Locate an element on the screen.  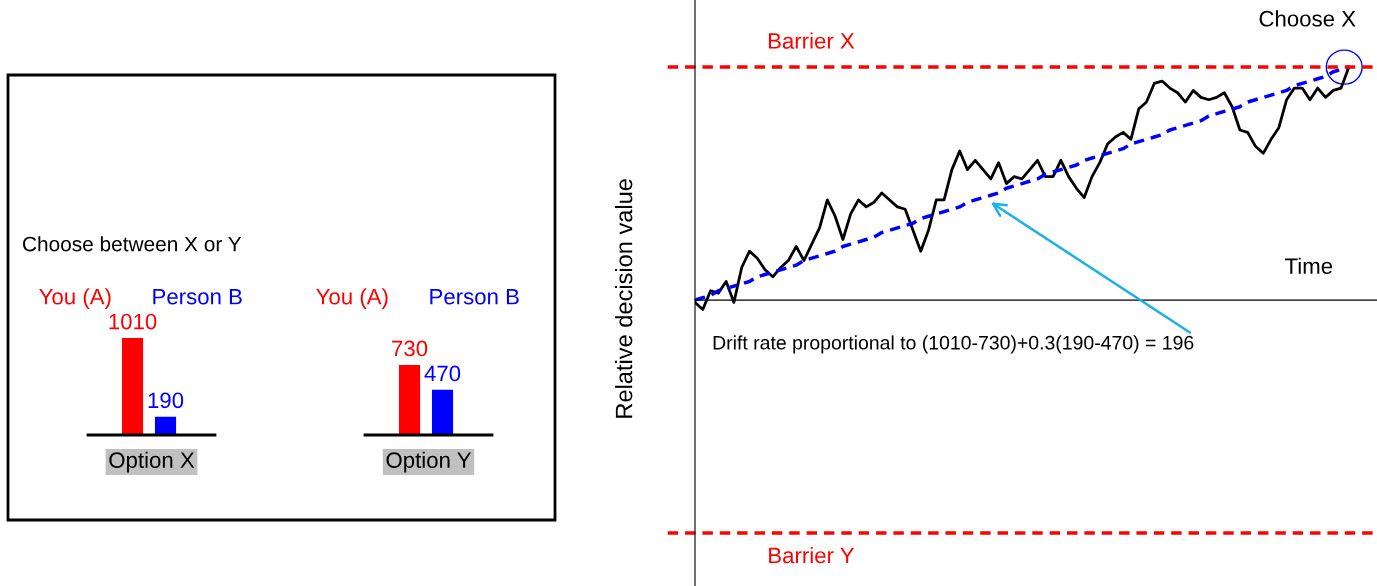
data-label: 730 is located at coordinates (410, 348).